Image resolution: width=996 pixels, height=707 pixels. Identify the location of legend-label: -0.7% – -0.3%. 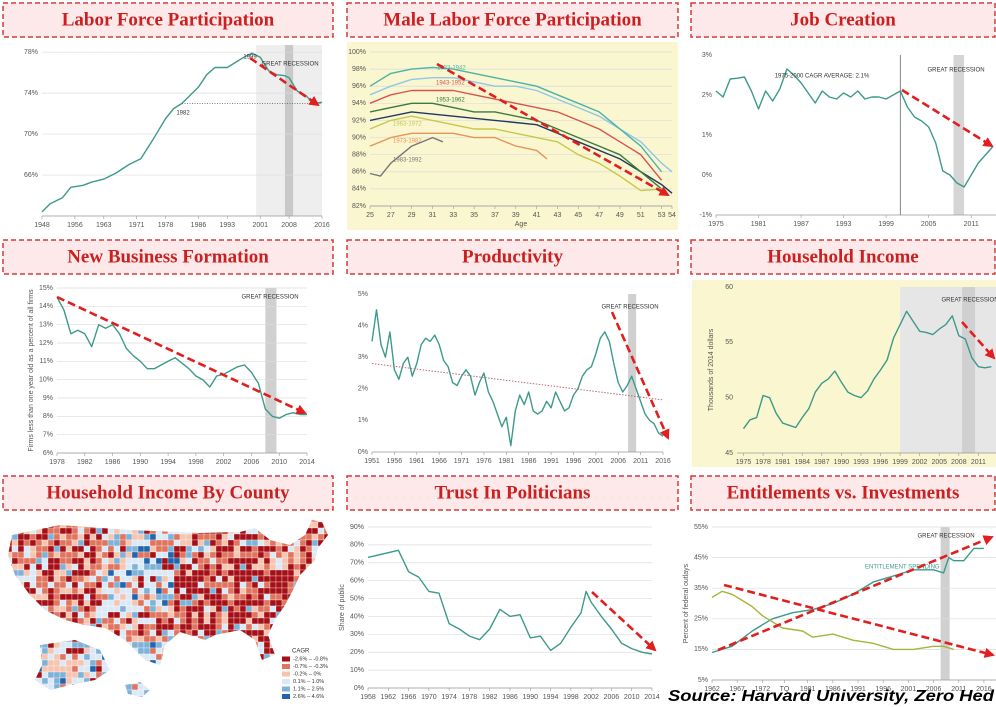
(310, 667).